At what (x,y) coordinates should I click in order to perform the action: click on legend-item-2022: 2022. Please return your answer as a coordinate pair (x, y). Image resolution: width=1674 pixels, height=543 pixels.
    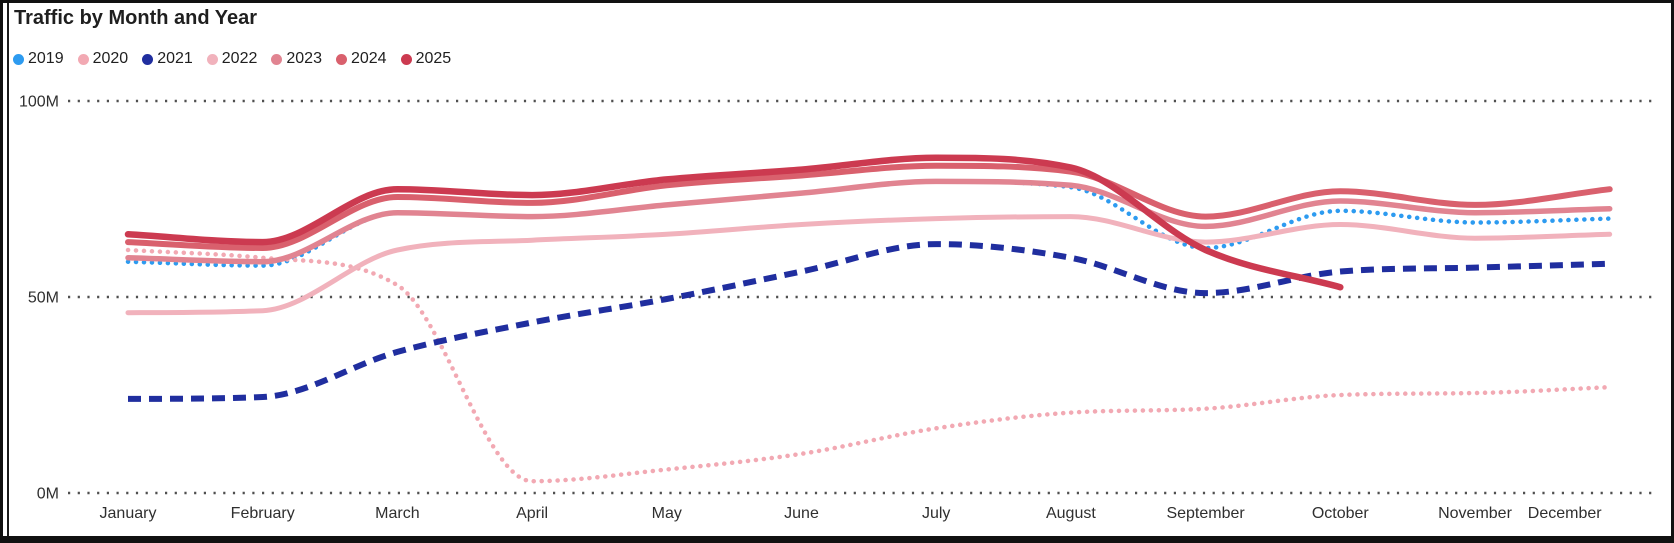
    Looking at the image, I should click on (232, 59).